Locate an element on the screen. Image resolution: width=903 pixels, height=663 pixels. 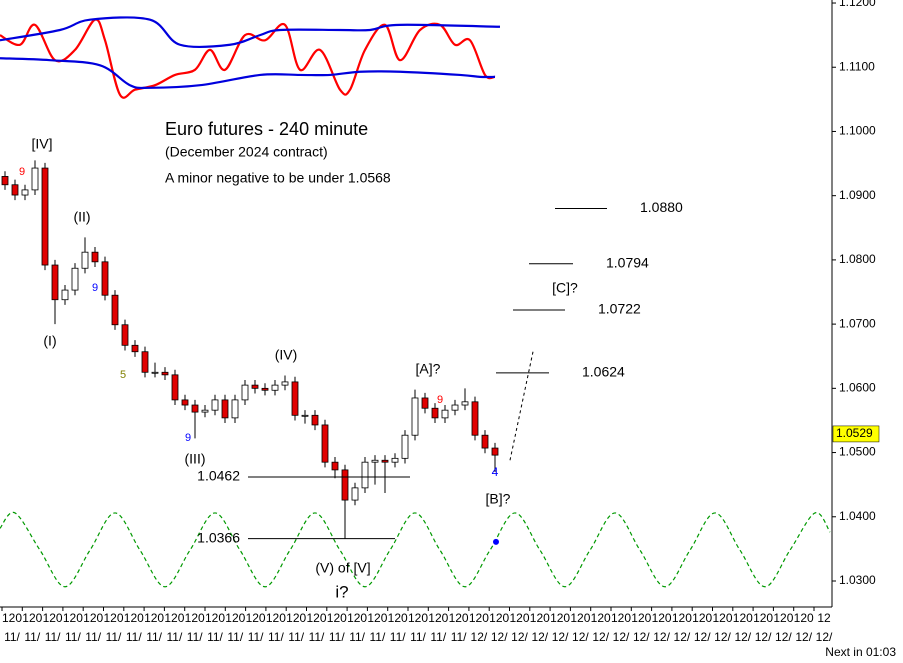
wave-label: [C]? is located at coordinates (565, 288).